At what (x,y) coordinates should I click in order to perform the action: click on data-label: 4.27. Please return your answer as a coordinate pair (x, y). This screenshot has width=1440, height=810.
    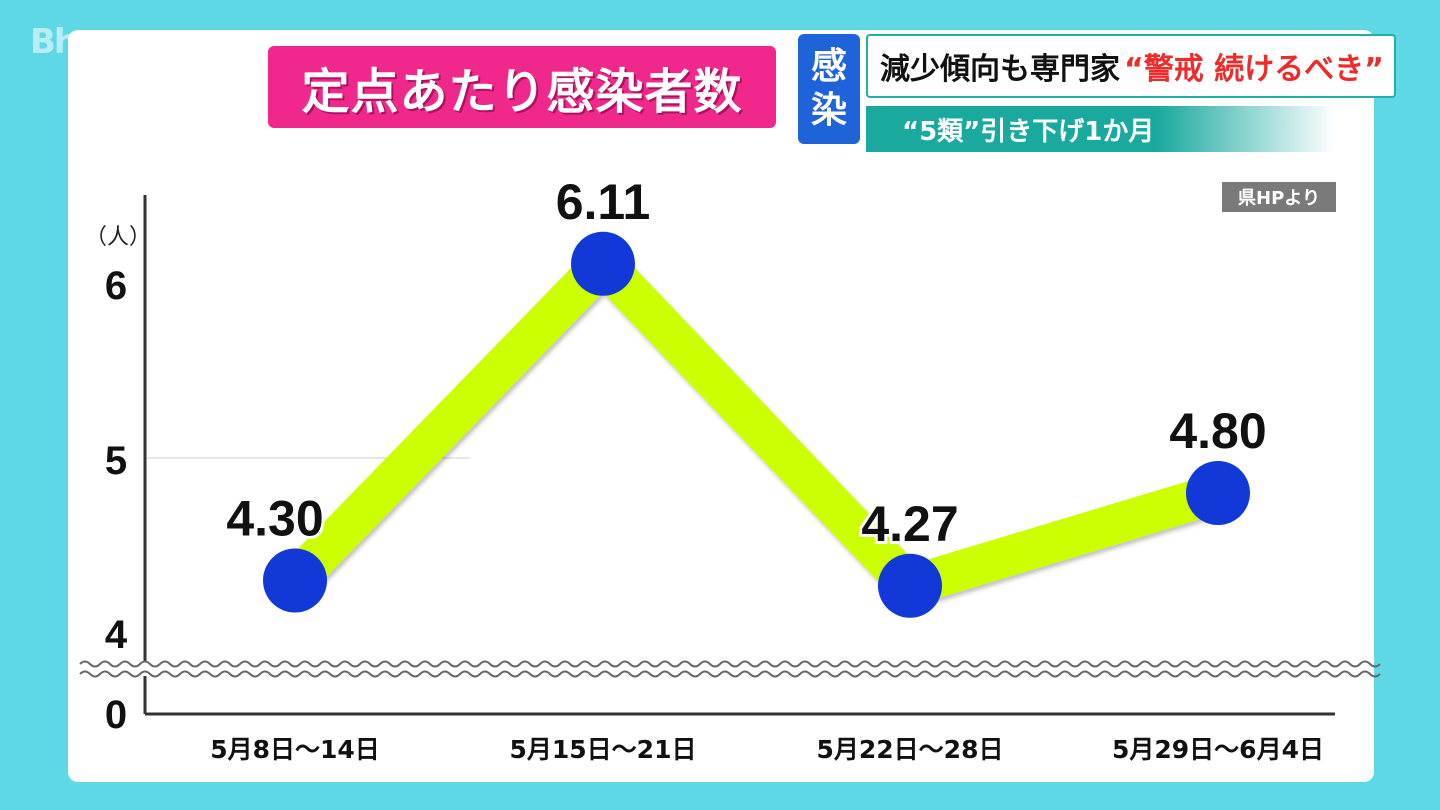
    Looking at the image, I should click on (909, 524).